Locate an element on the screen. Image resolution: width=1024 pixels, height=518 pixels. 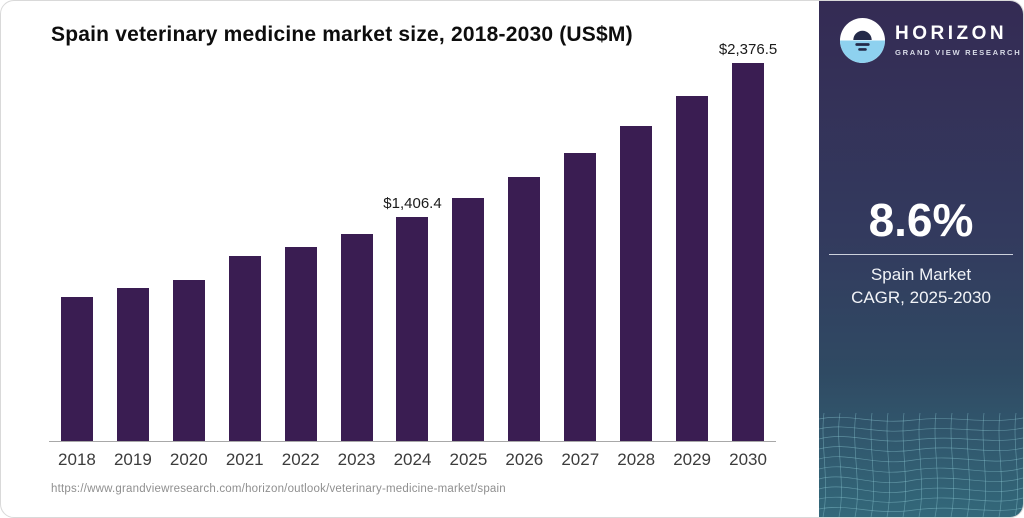
cagr-label-line1: Spain Market is located at coordinates (921, 275).